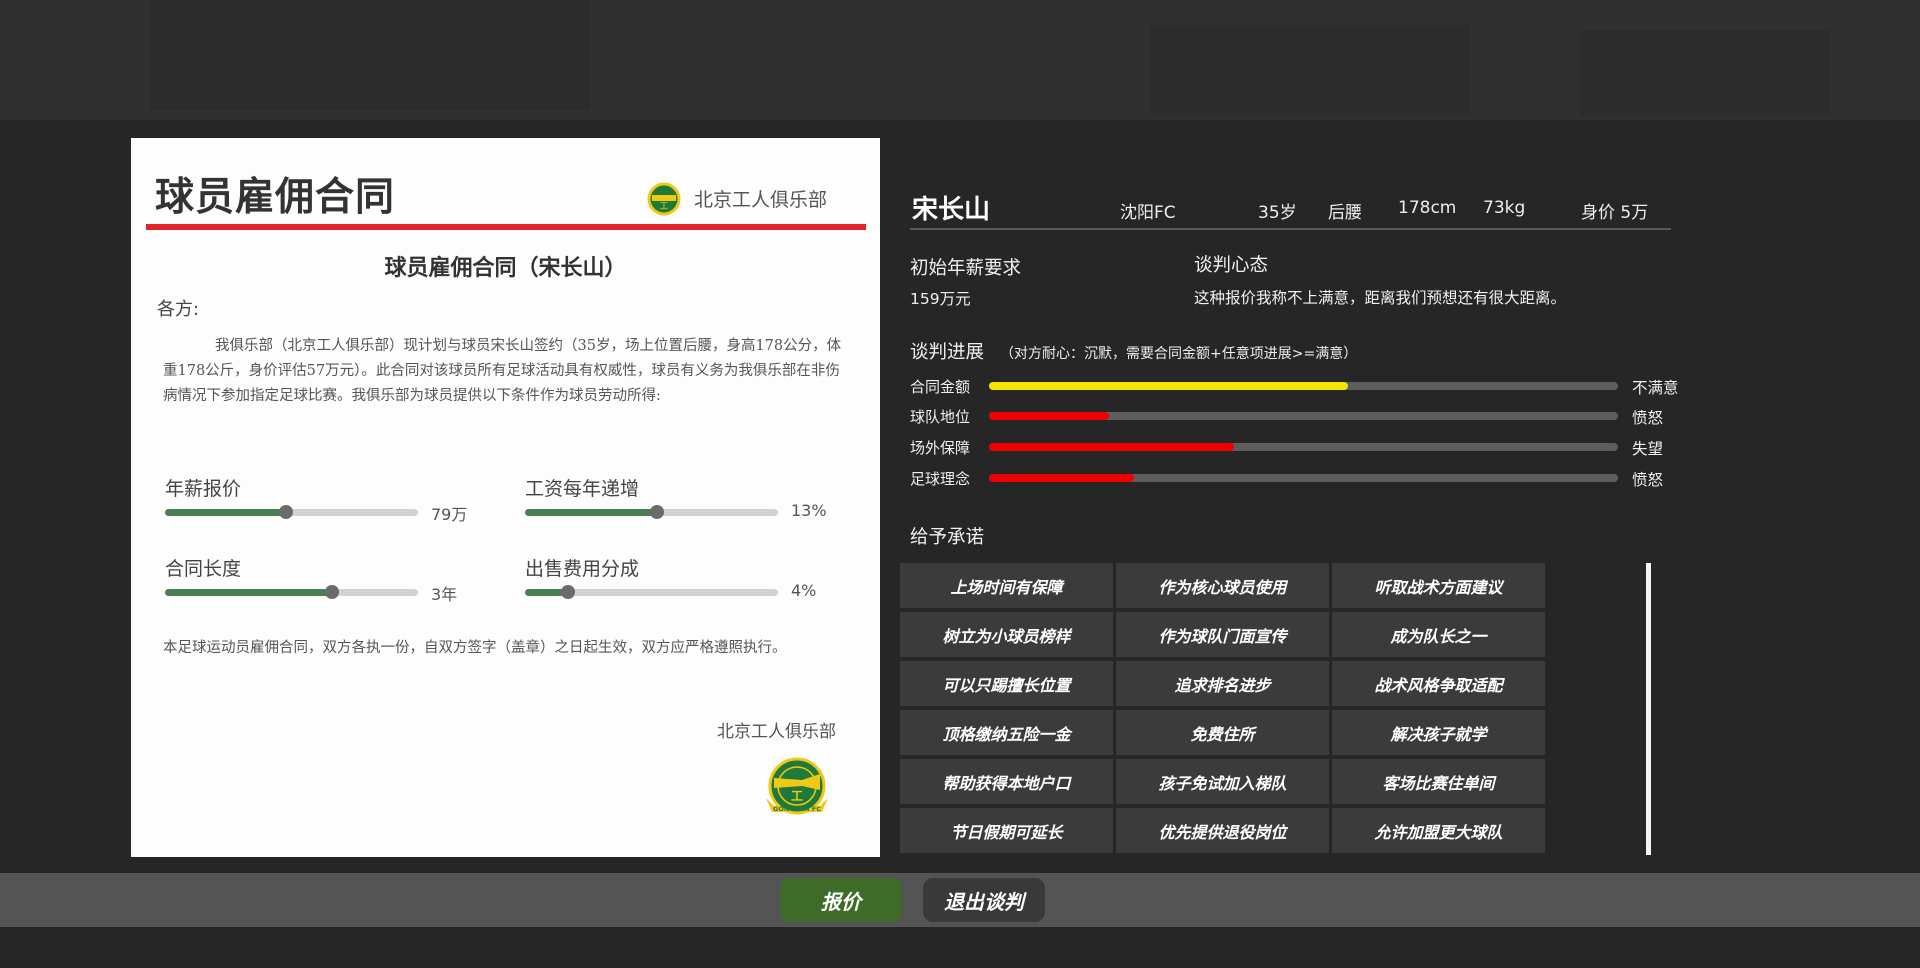 This screenshot has width=1920, height=968. Describe the element at coordinates (1006, 732) in the screenshot. I see `promise-option: 顶格缴纳五险一金` at that location.